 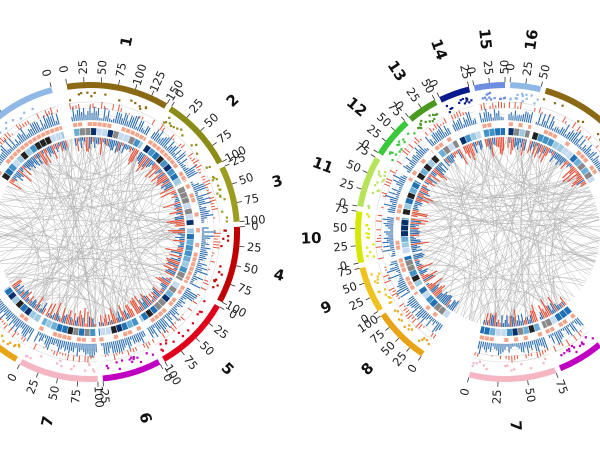 What do you see at coordinates (471, 70) in the screenshot?
I see `tick-label: 0` at bounding box center [471, 70].